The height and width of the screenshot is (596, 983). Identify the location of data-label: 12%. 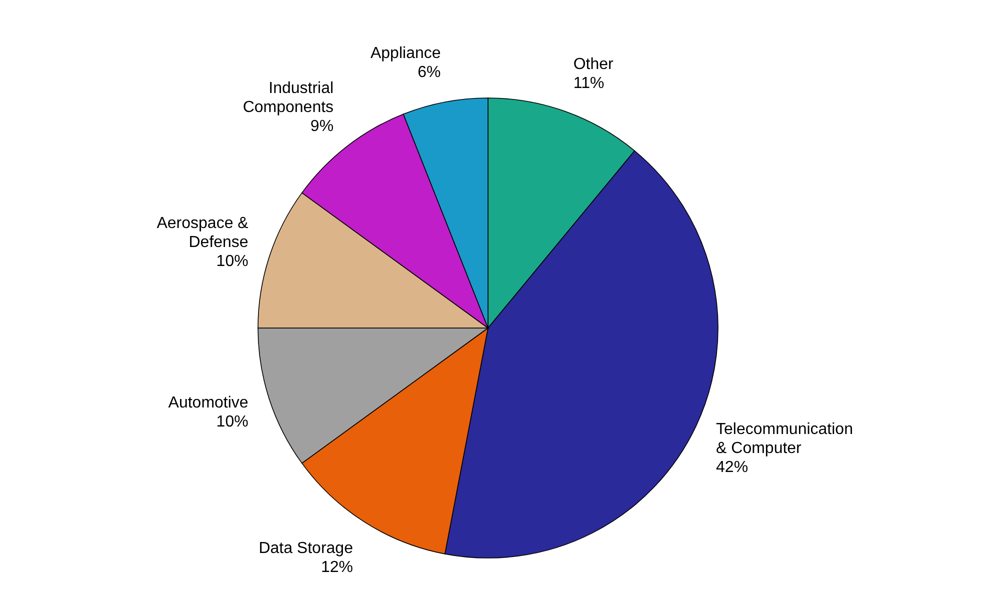
(336, 567).